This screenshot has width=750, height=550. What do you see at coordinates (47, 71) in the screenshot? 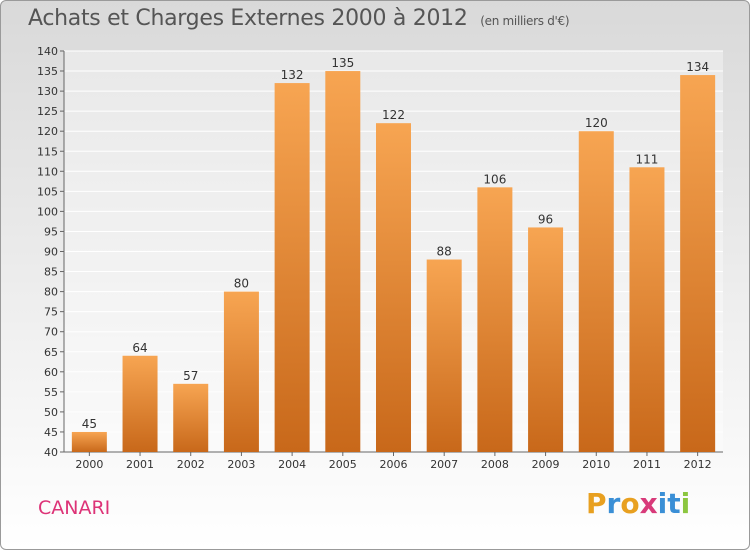
I see `y-tick-label: 135` at bounding box center [47, 71].